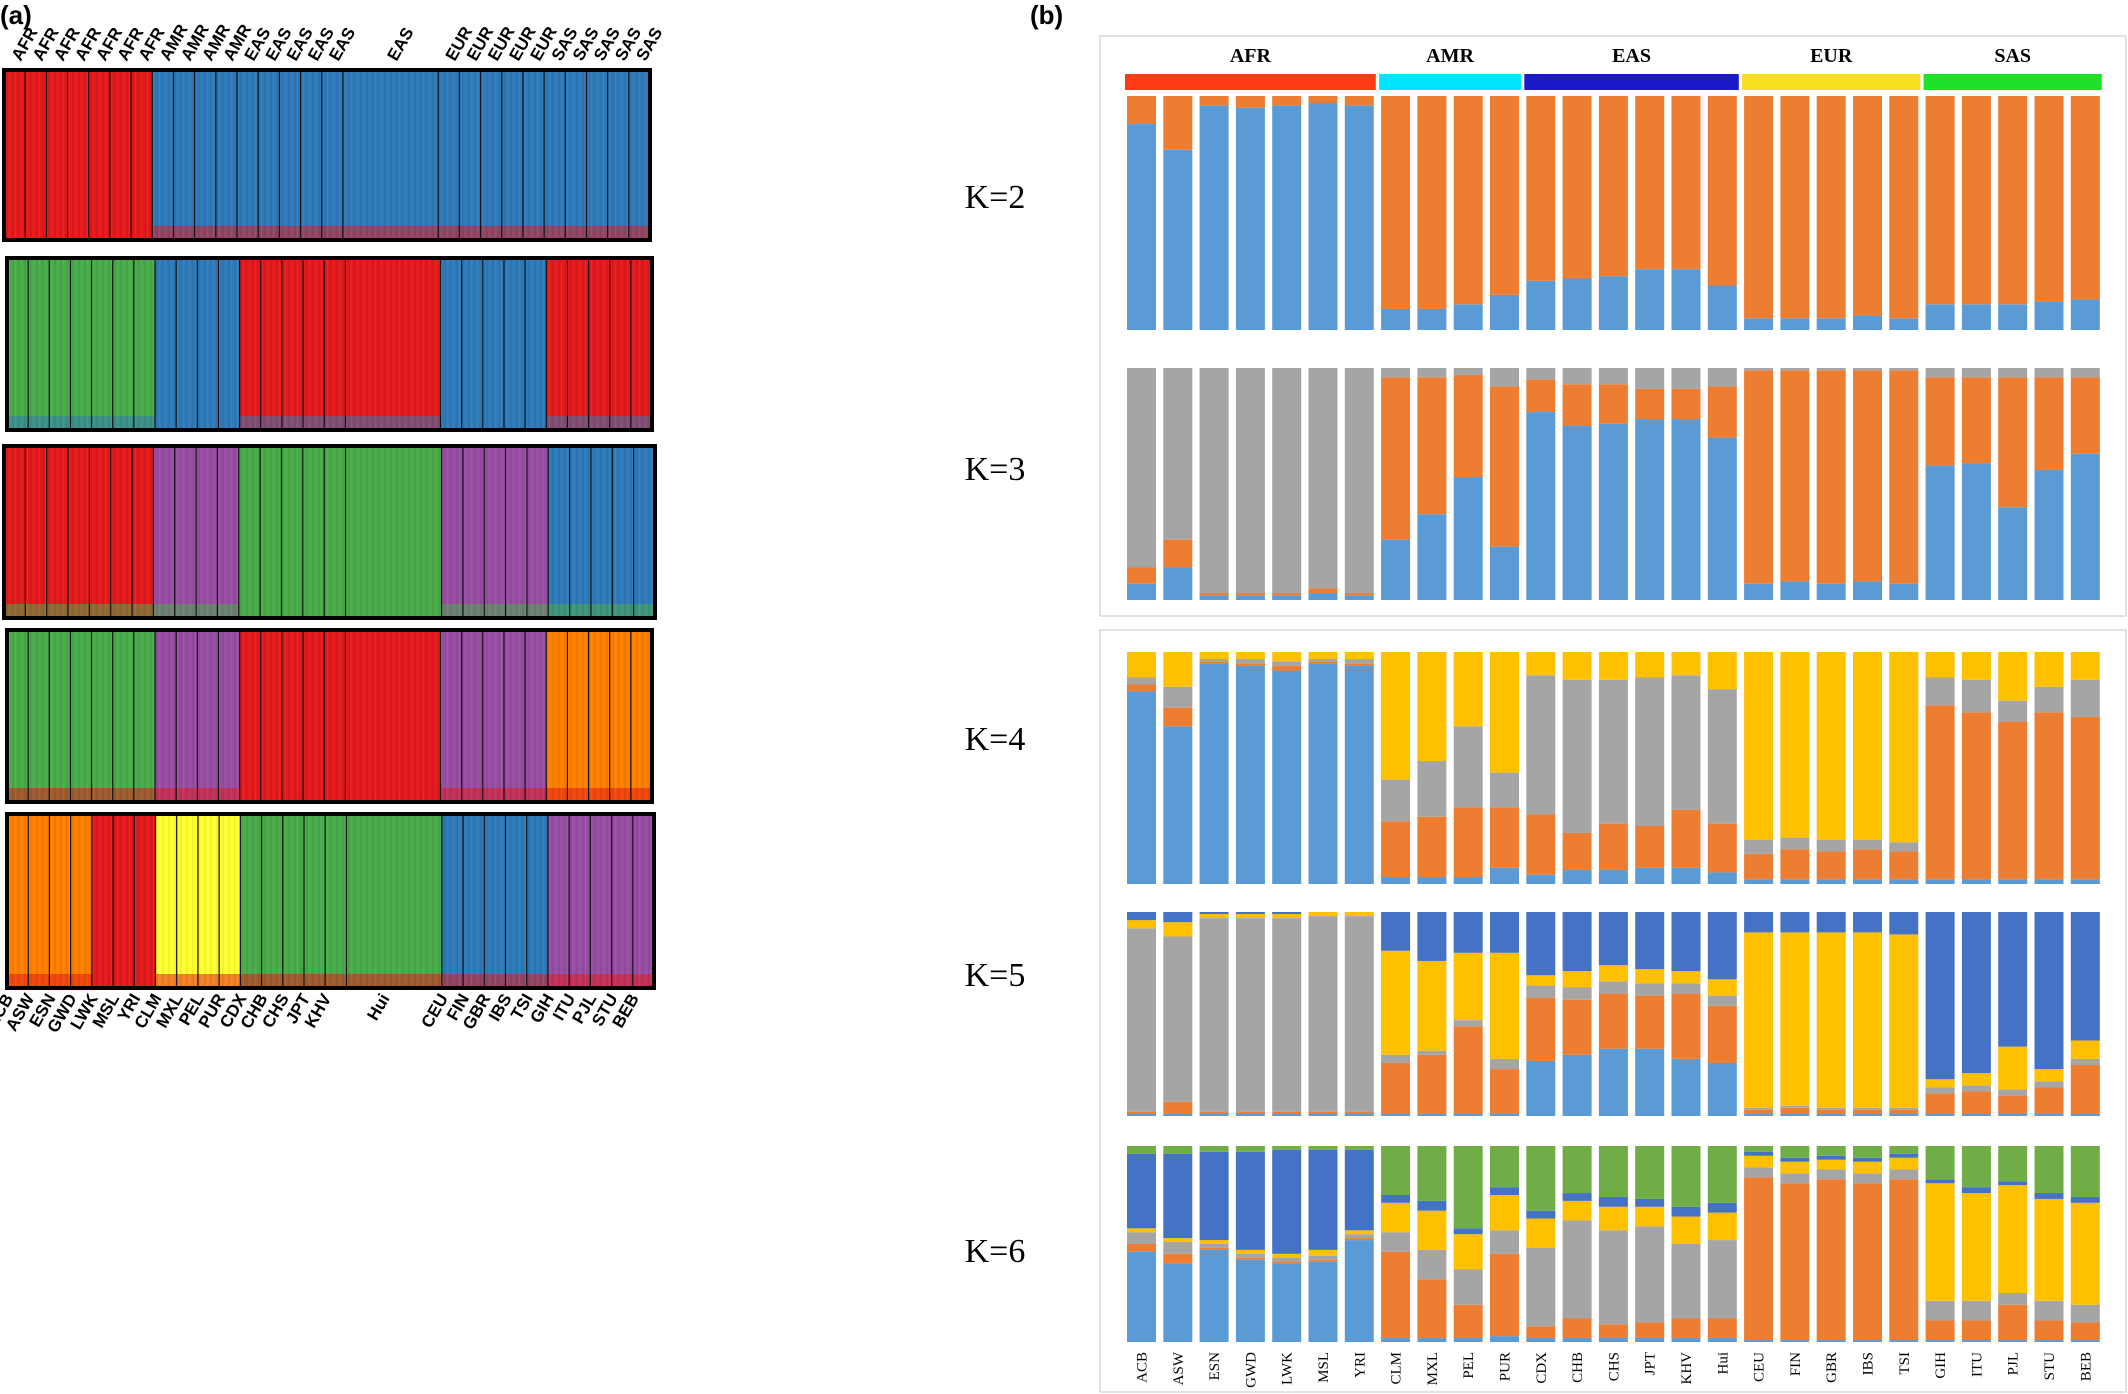  I want to click on k-label: K=4, so click(995, 739).